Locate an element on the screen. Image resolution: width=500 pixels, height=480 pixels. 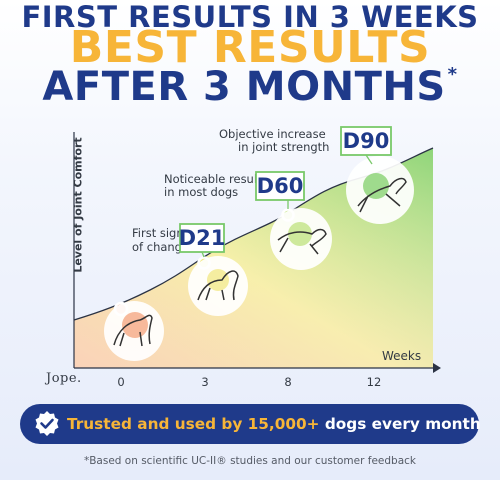
x-tick-12: 12 is located at coordinates (374, 382).